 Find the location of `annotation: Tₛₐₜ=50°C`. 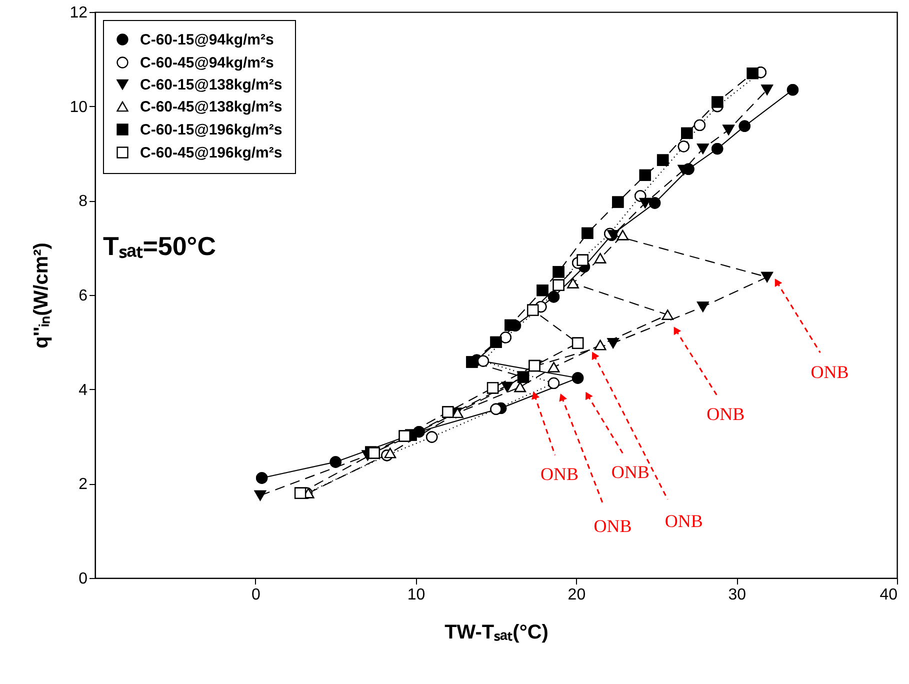

annotation: Tₛₐₜ=50°C is located at coordinates (159, 246).